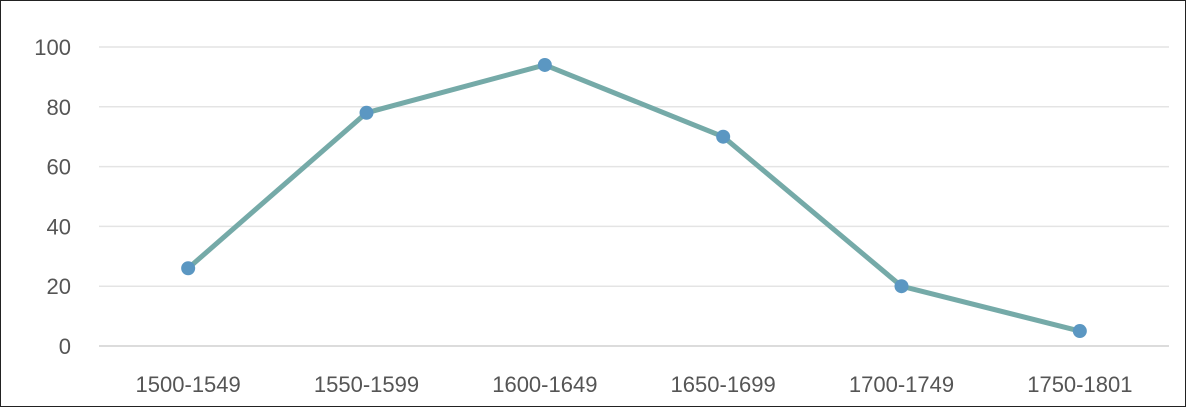 This screenshot has width=1186, height=407. What do you see at coordinates (901, 384) in the screenshot?
I see `x-tick-label: 1700-1749` at bounding box center [901, 384].